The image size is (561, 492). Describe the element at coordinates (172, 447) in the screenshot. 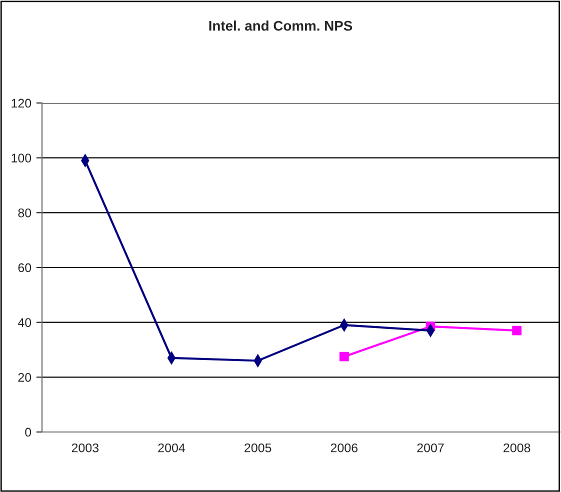

I see `x-tick-label: 2004` at that location.